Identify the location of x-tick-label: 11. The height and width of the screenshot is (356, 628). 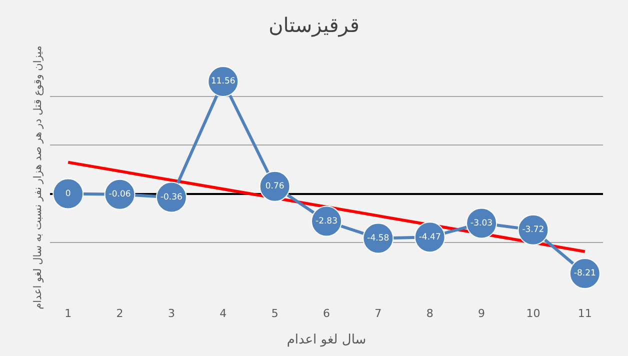
(585, 313).